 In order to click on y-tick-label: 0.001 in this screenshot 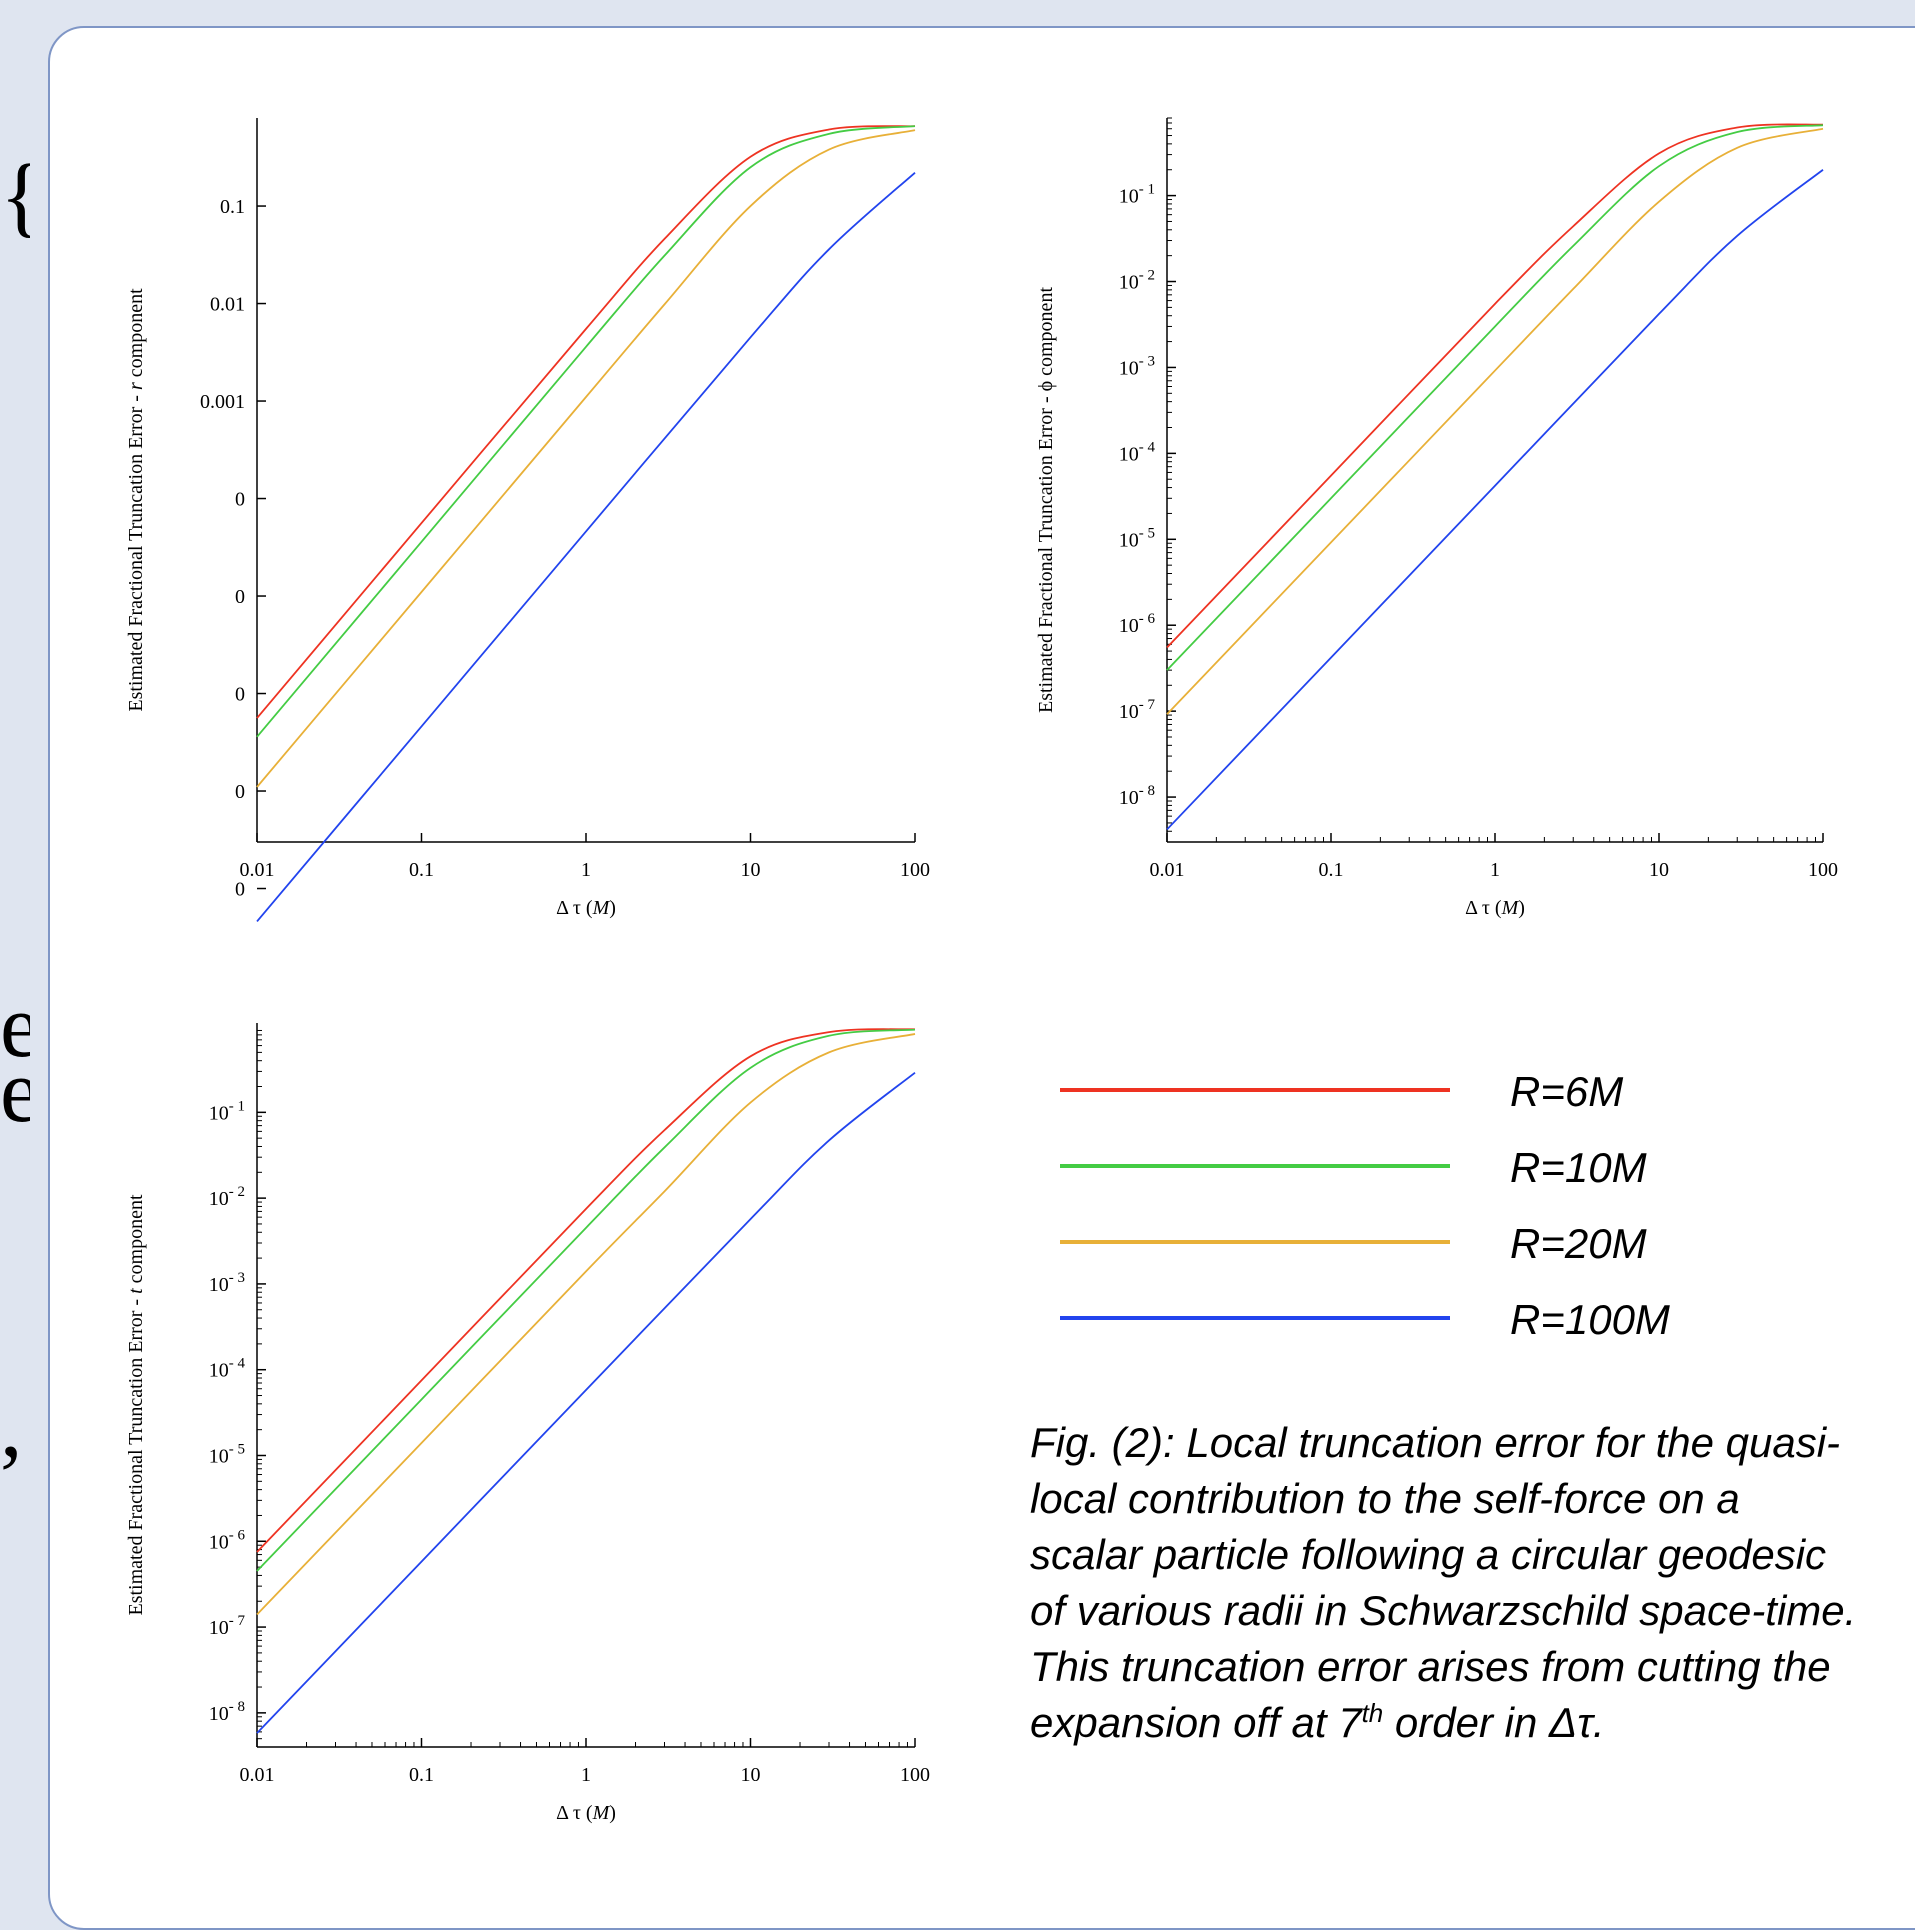, I will do `click(222, 402)`.